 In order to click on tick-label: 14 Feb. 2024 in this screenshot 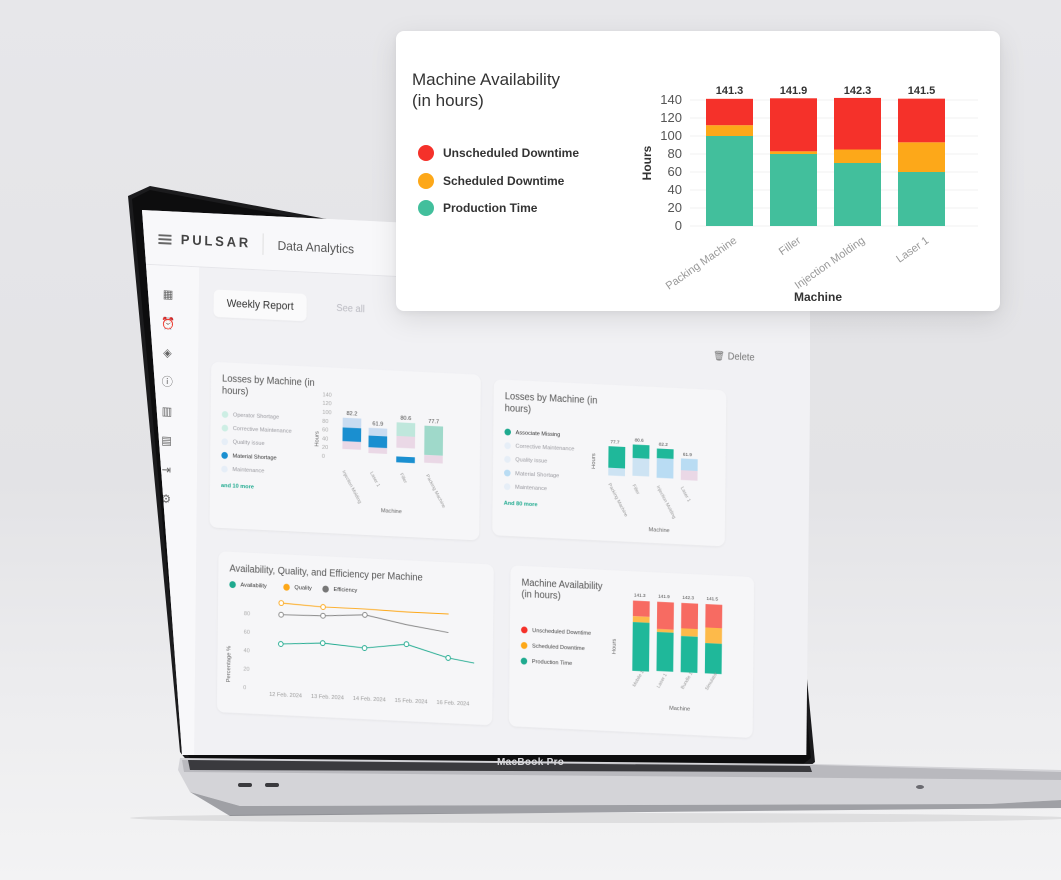, I will do `click(369, 700)`.